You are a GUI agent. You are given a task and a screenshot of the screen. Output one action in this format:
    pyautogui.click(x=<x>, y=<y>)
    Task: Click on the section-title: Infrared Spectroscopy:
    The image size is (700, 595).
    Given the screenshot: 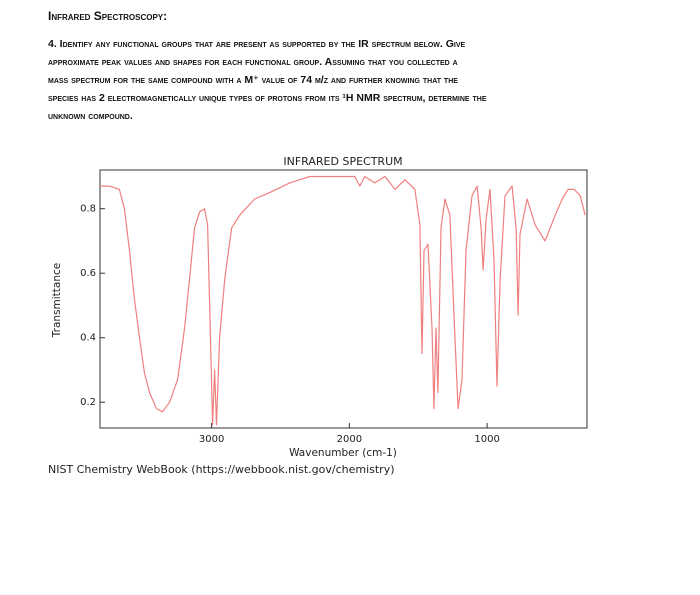 What is the action you would take?
    pyautogui.click(x=108, y=16)
    